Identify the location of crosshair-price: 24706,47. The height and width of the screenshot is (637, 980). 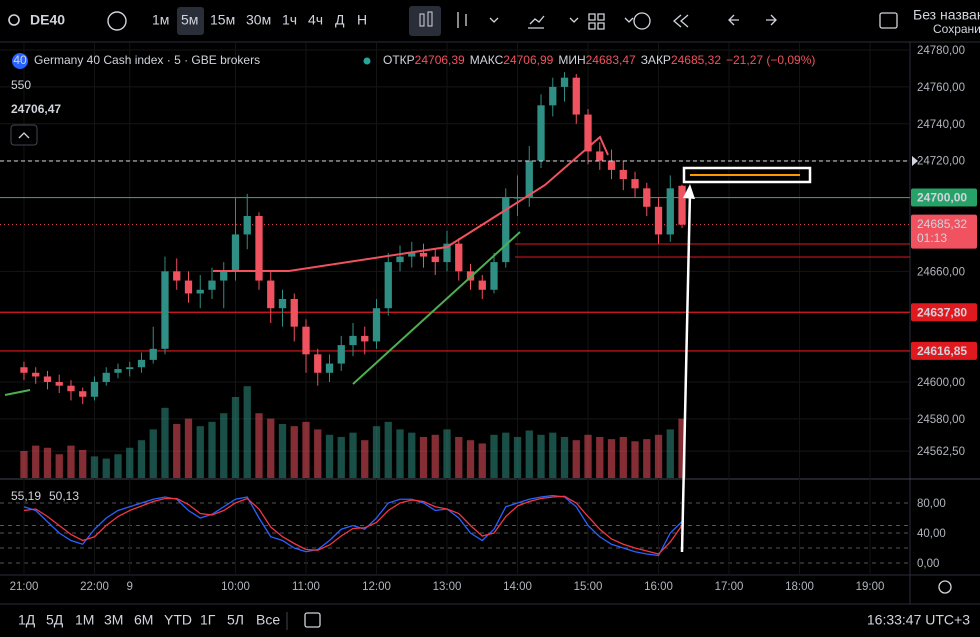
(36, 109).